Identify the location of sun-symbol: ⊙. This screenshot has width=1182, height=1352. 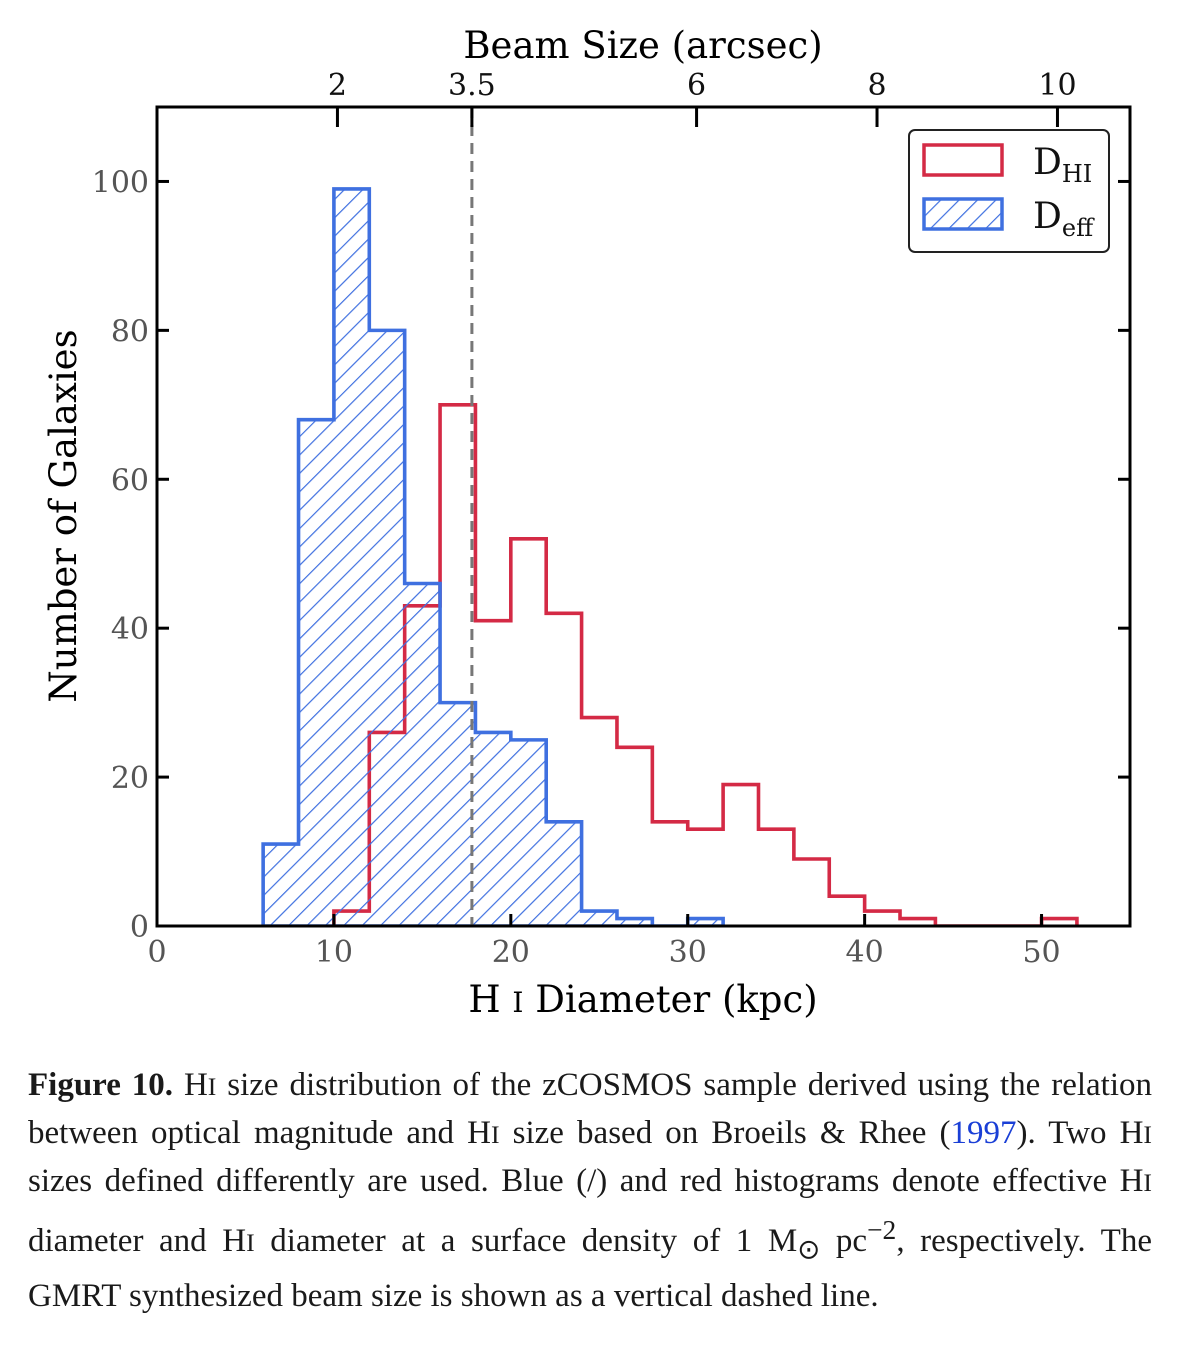
(809, 1249).